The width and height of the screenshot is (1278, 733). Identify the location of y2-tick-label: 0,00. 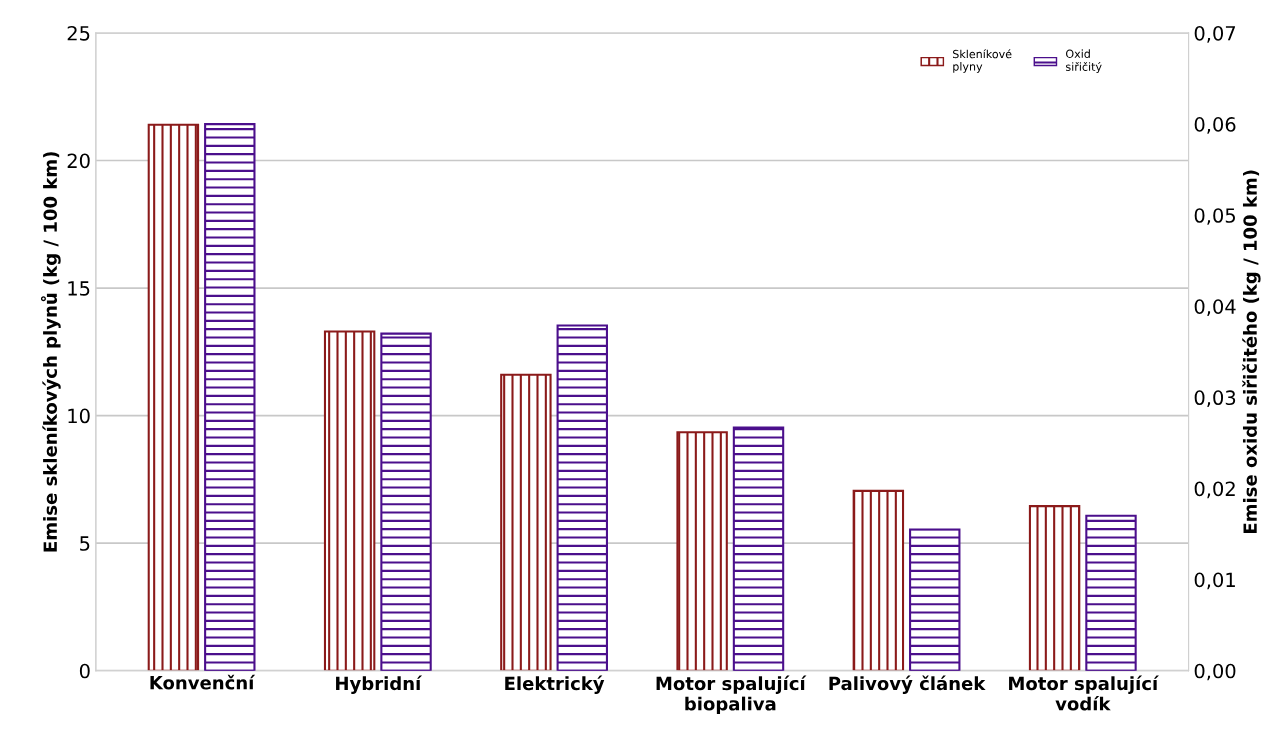
(1215, 672).